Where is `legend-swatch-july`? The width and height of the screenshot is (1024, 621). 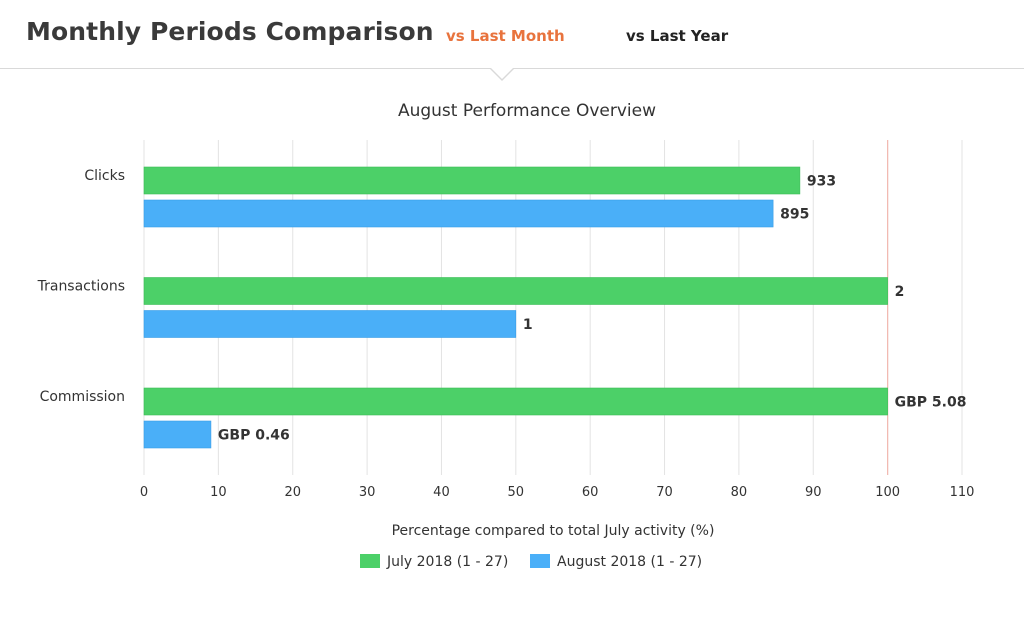 legend-swatch-july is located at coordinates (370, 561).